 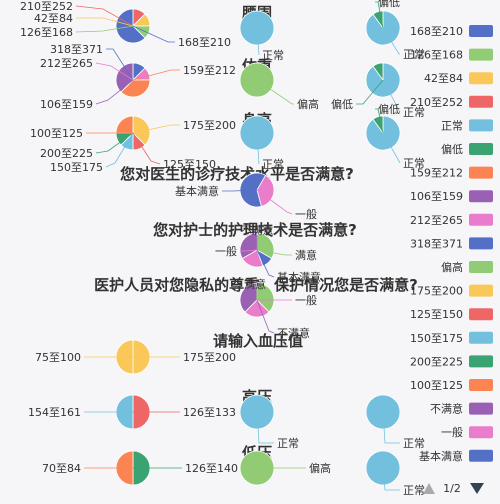 What do you see at coordinates (467, 125) in the screenshot?
I see `legend-item: 正常` at bounding box center [467, 125].